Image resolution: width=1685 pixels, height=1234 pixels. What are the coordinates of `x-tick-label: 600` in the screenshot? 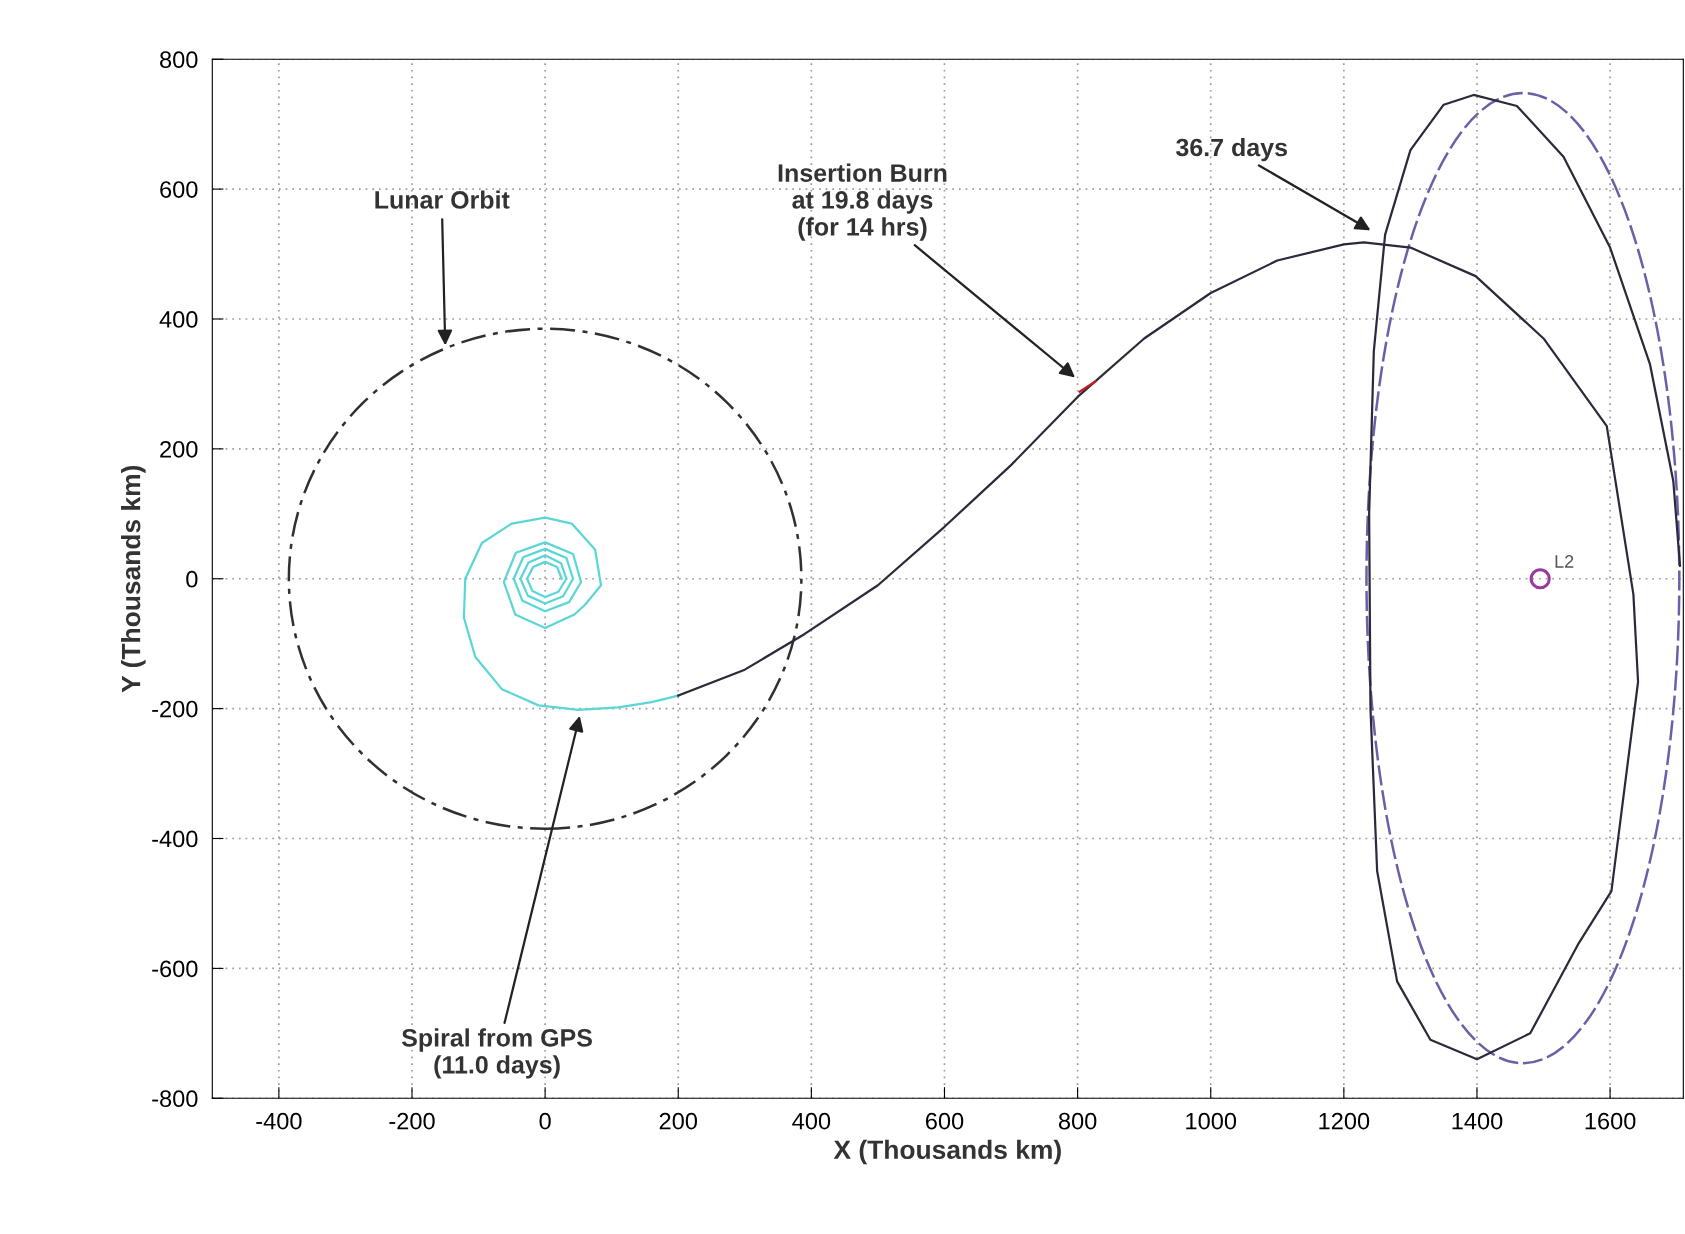 It's located at (944, 1121).